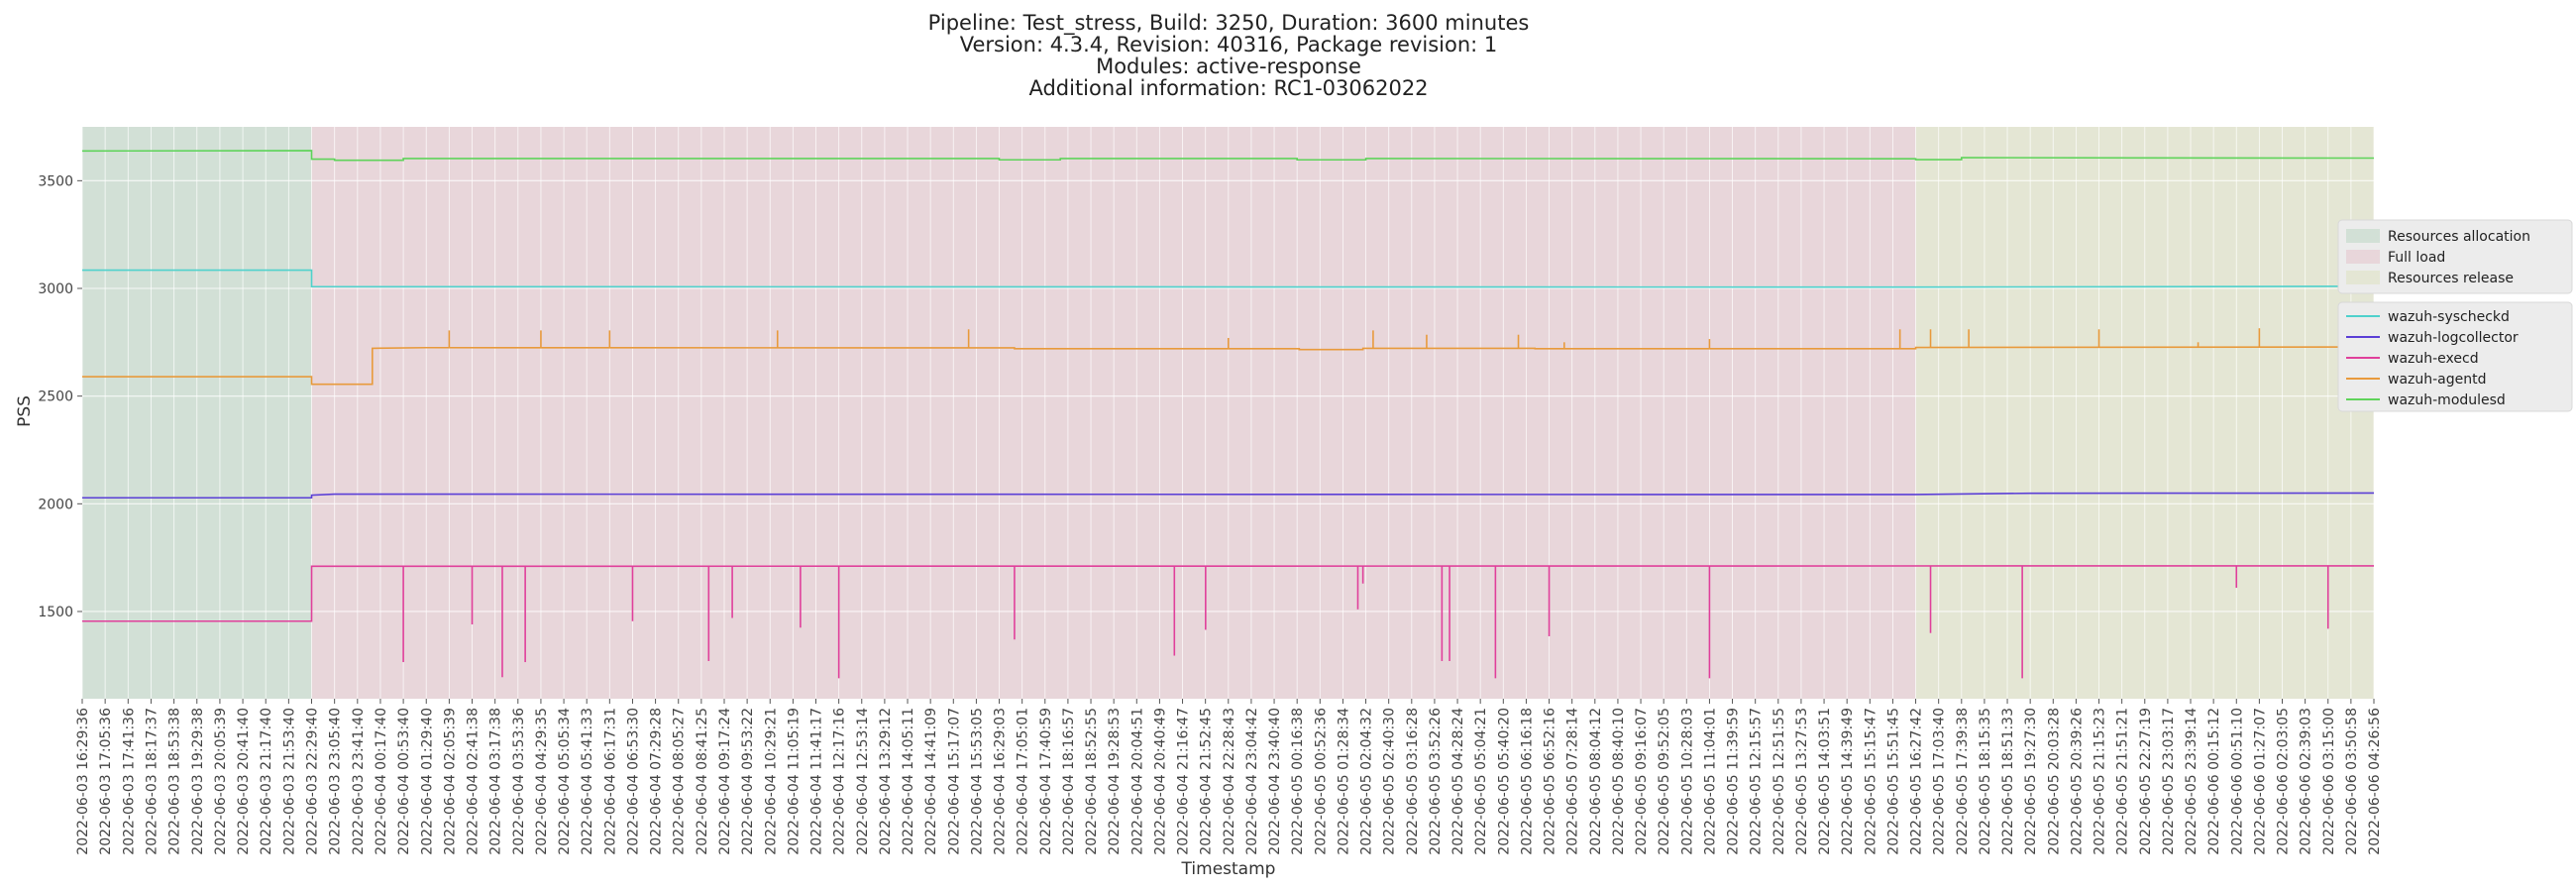  Describe the element at coordinates (1734, 782) in the screenshot. I see `x-tick-label: 2022-06-05 11:39:59` at that location.